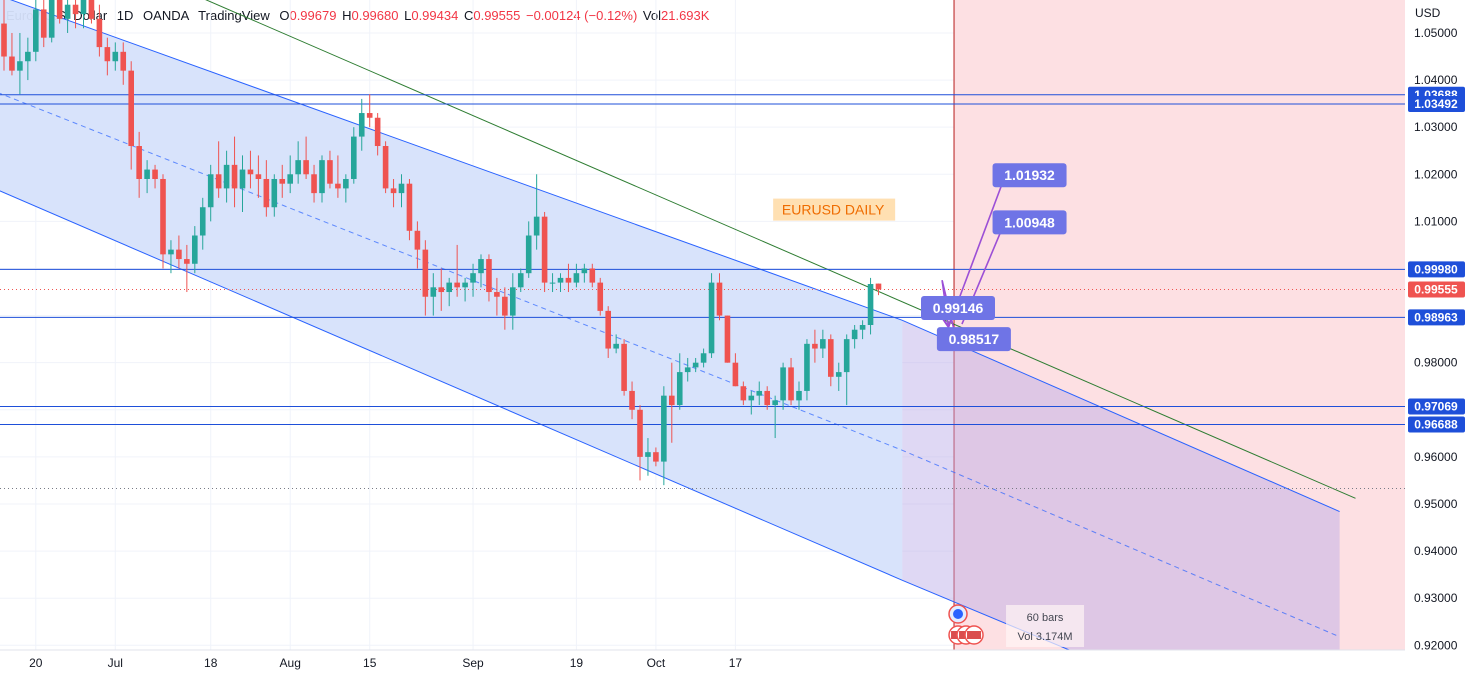  Describe the element at coordinates (125, 15) in the screenshot. I see `timeframe: 1D` at that location.